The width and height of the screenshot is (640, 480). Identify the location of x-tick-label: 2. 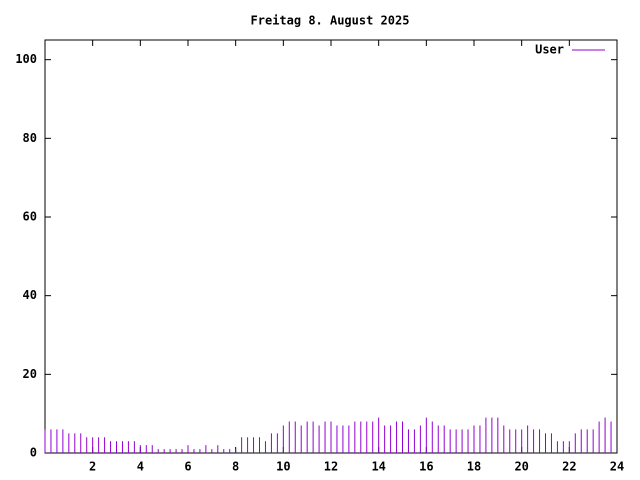
(92, 467).